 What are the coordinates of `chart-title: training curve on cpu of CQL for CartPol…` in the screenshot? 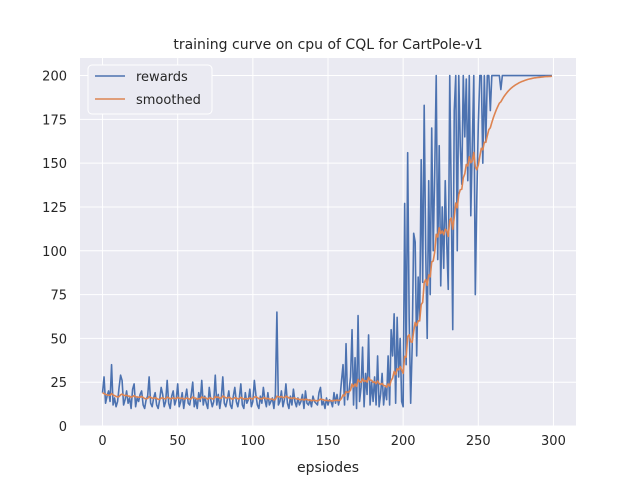 It's located at (327, 45).